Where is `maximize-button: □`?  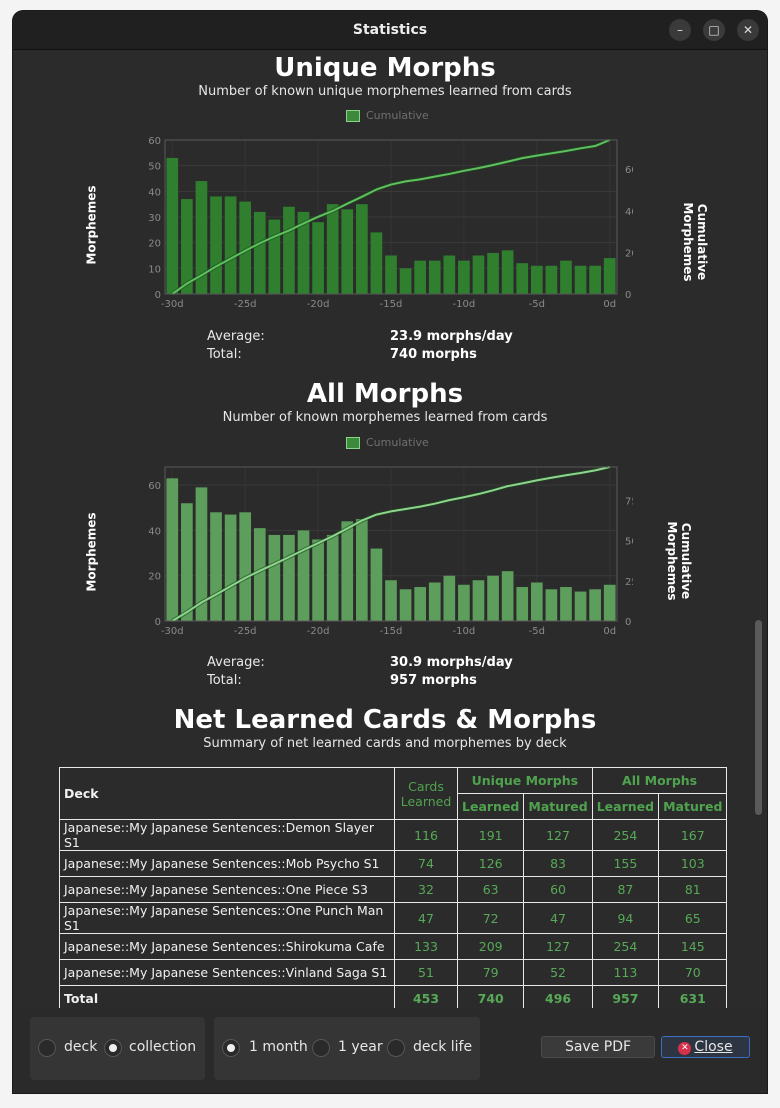 maximize-button: □ is located at coordinates (714, 30).